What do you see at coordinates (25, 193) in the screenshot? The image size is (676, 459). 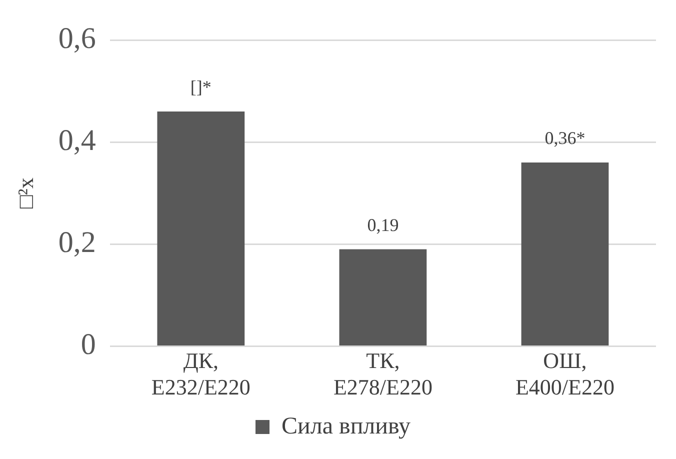 I see `y-axis-title: □²x` at bounding box center [25, 193].